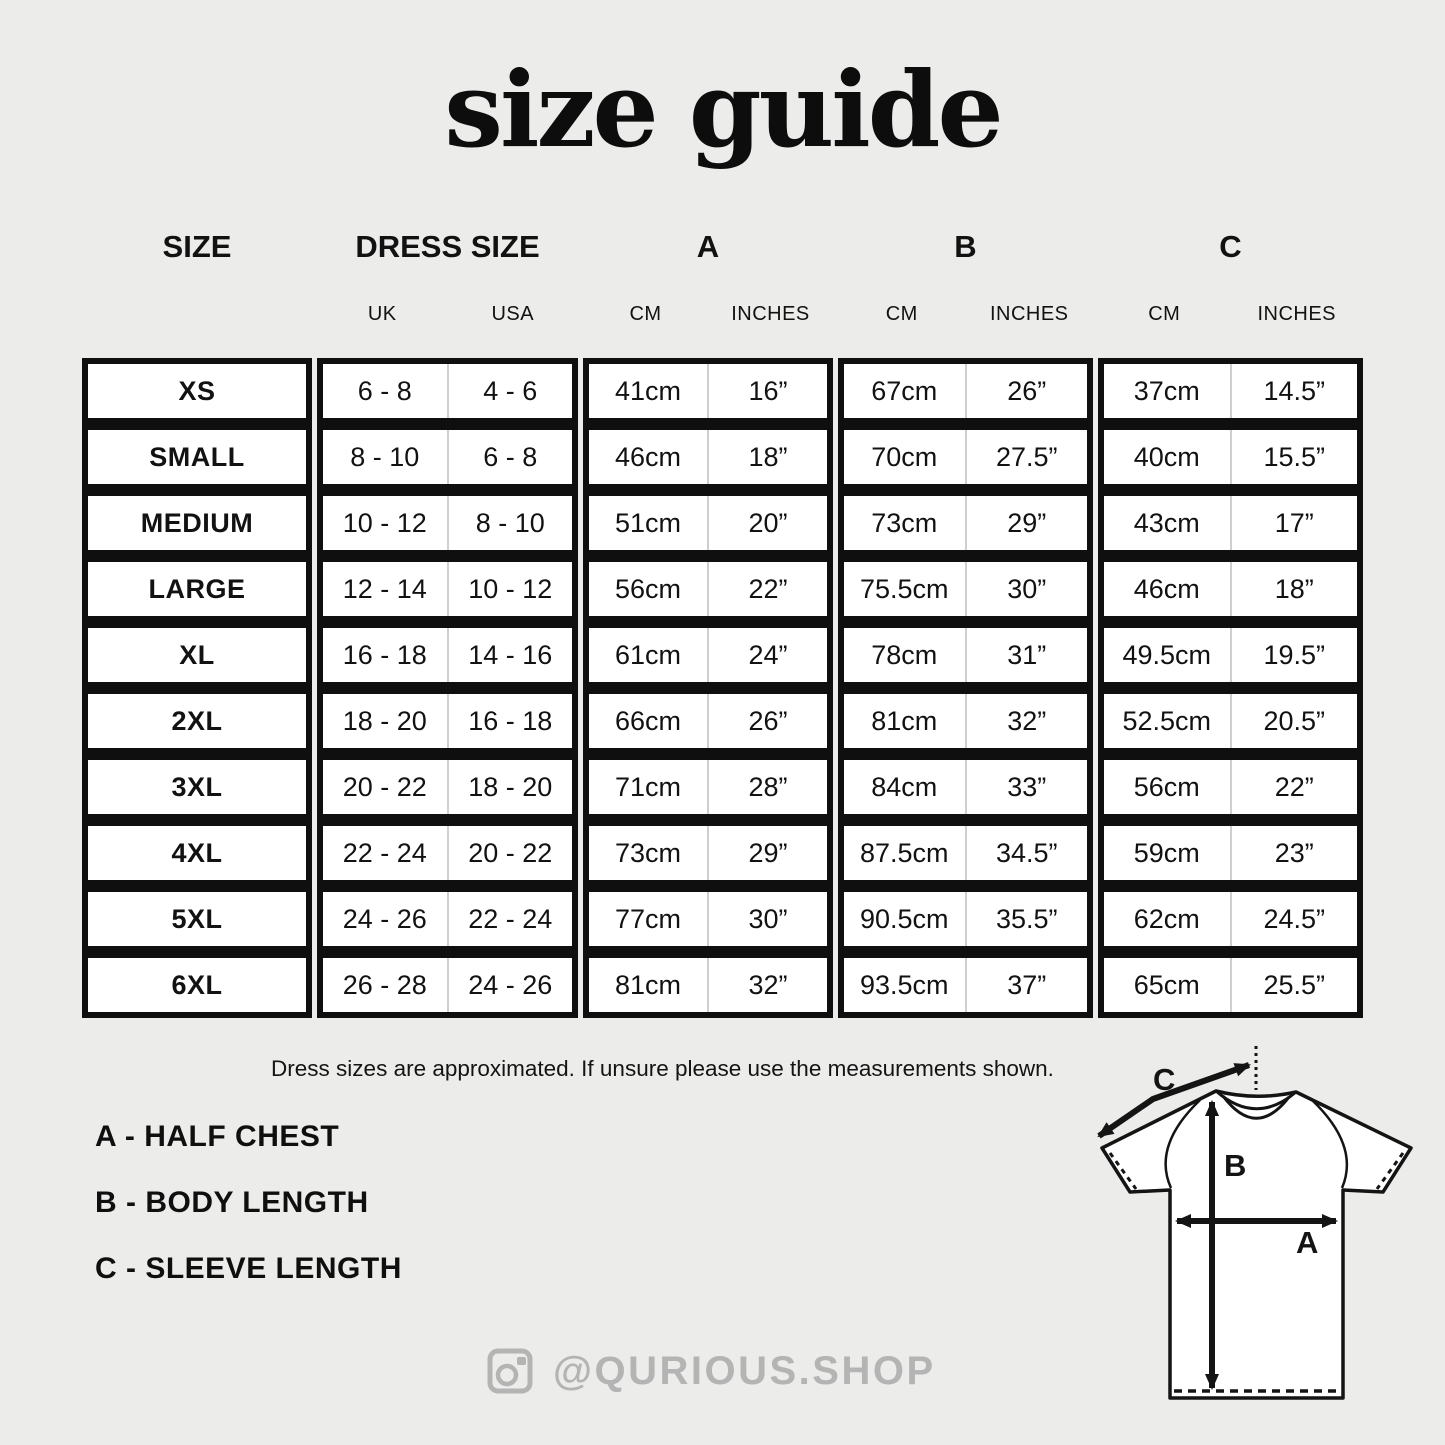 Image resolution: width=1445 pixels, height=1445 pixels. What do you see at coordinates (1026, 985) in the screenshot?
I see `inches-value: 37”` at bounding box center [1026, 985].